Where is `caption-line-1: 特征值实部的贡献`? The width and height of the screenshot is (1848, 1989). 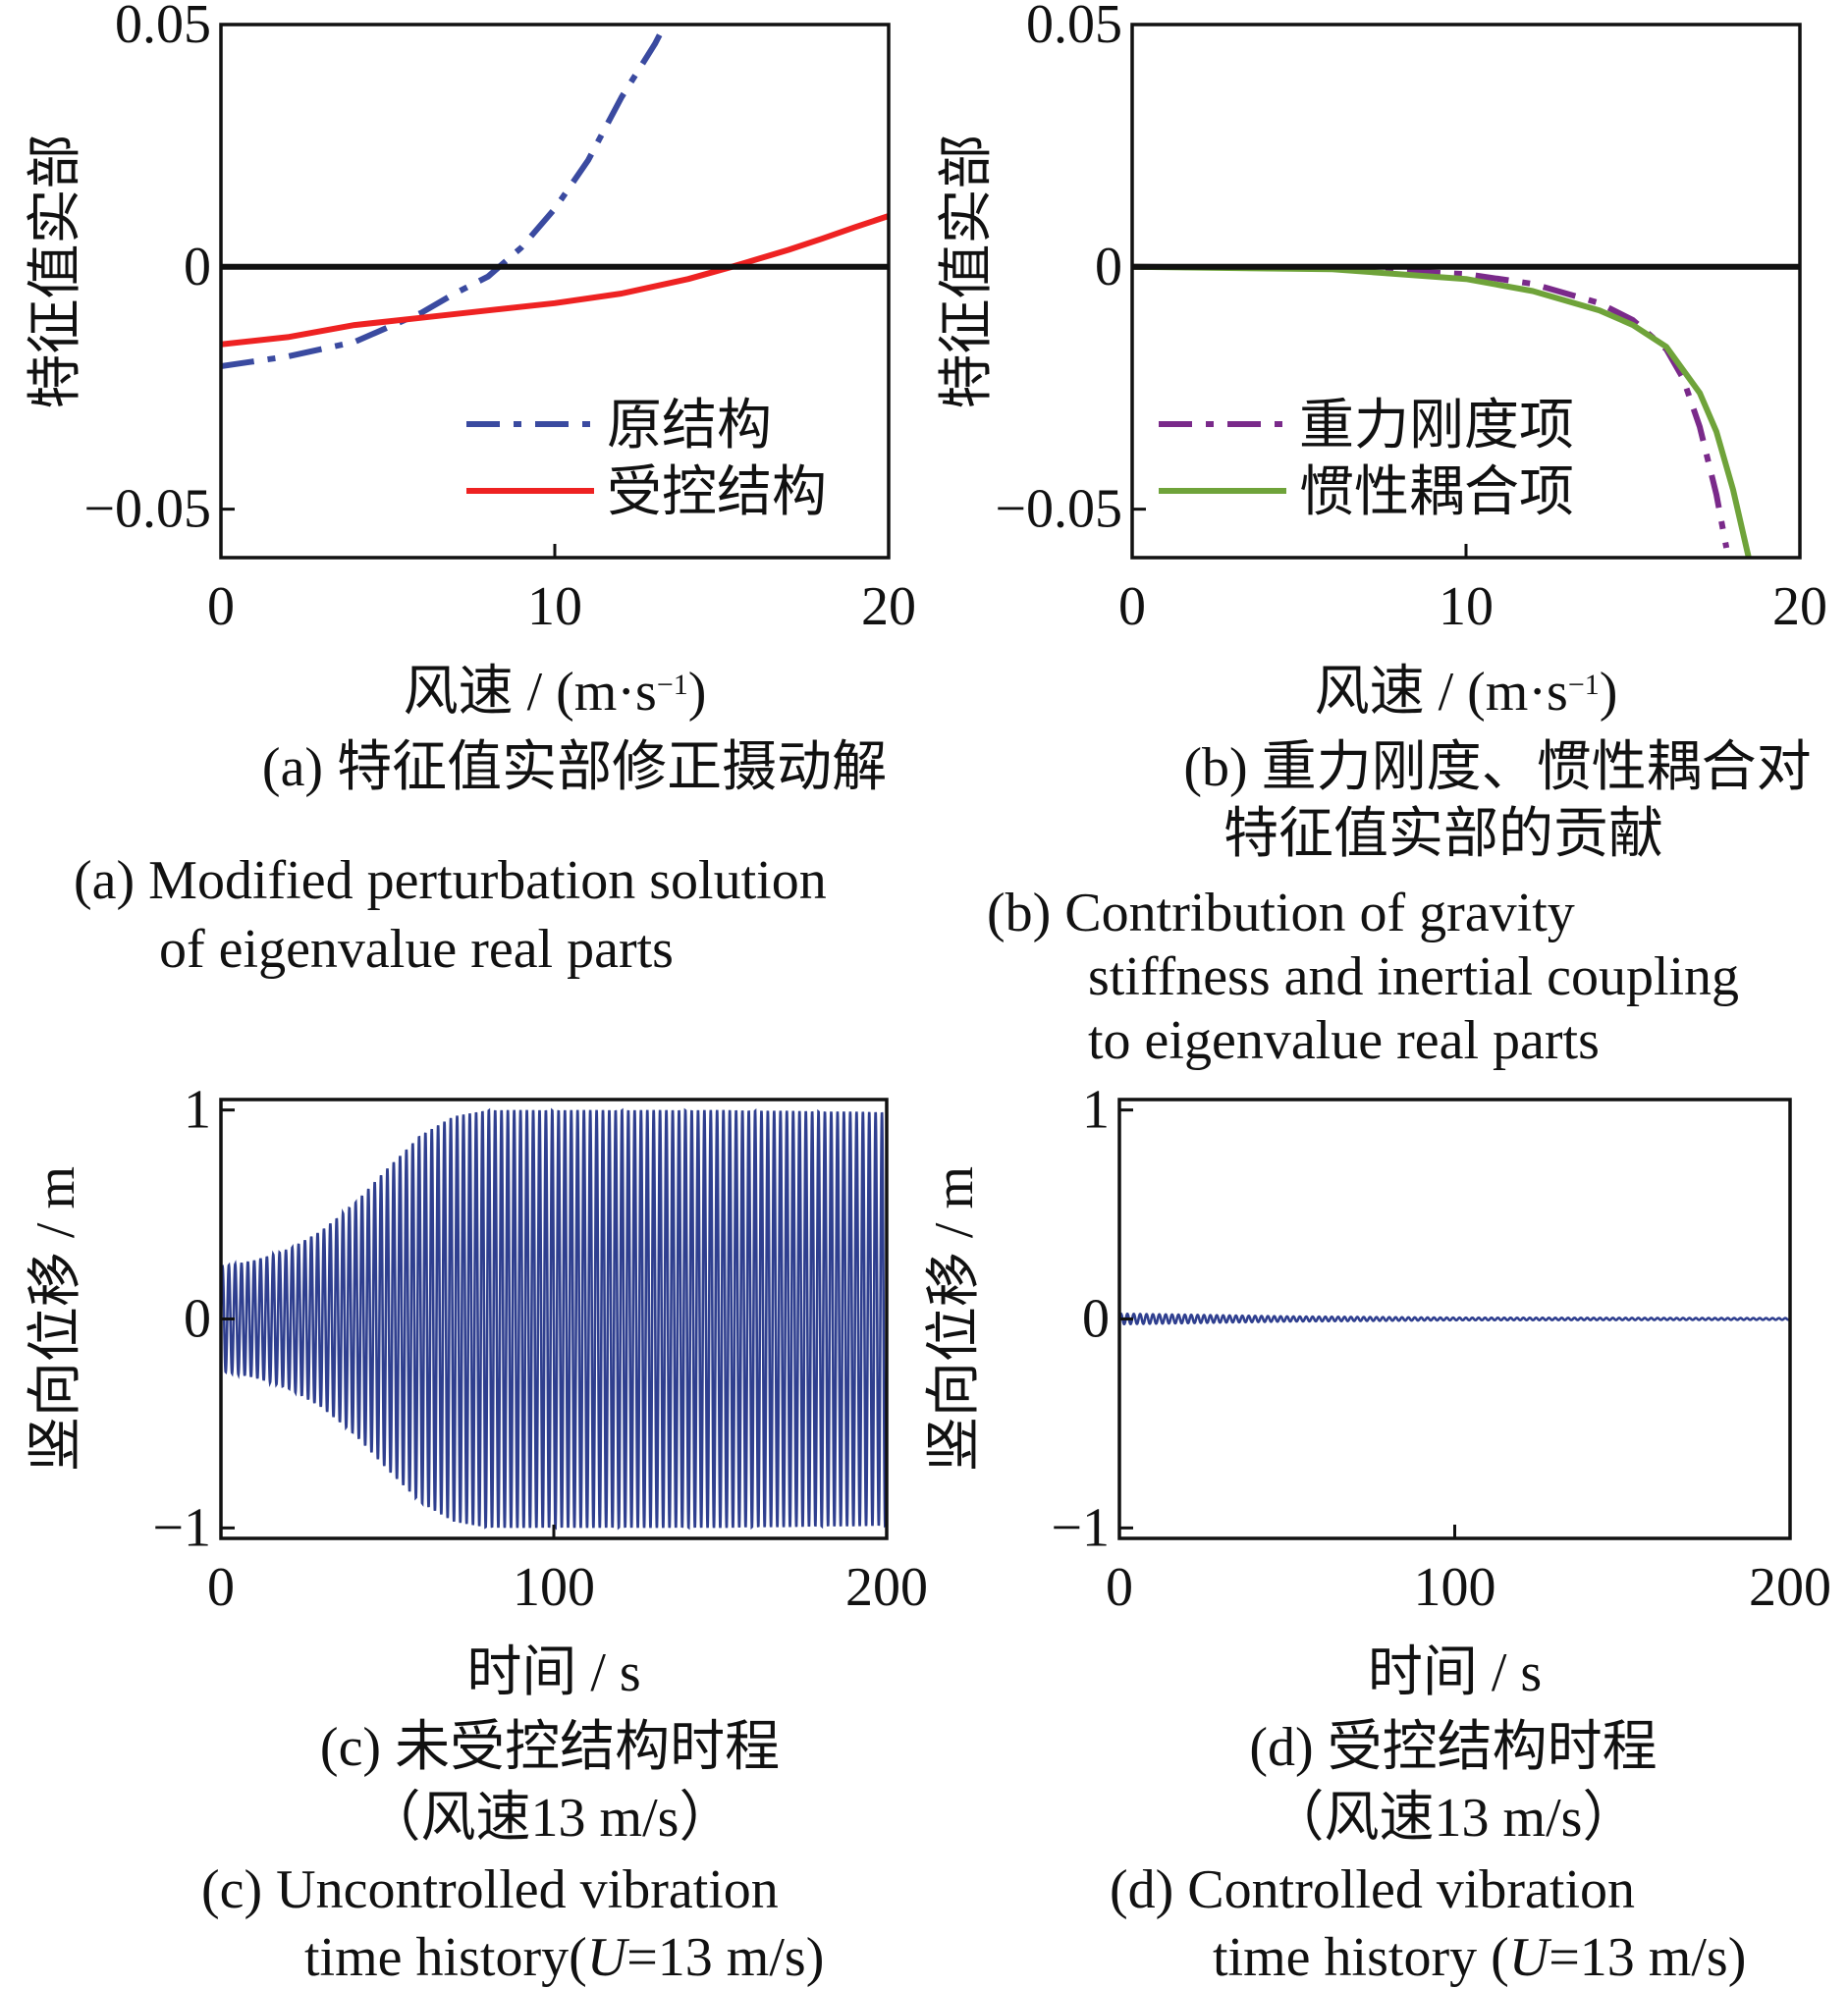
caption-line-1: 特征值实部的贡献 is located at coordinates (1443, 834).